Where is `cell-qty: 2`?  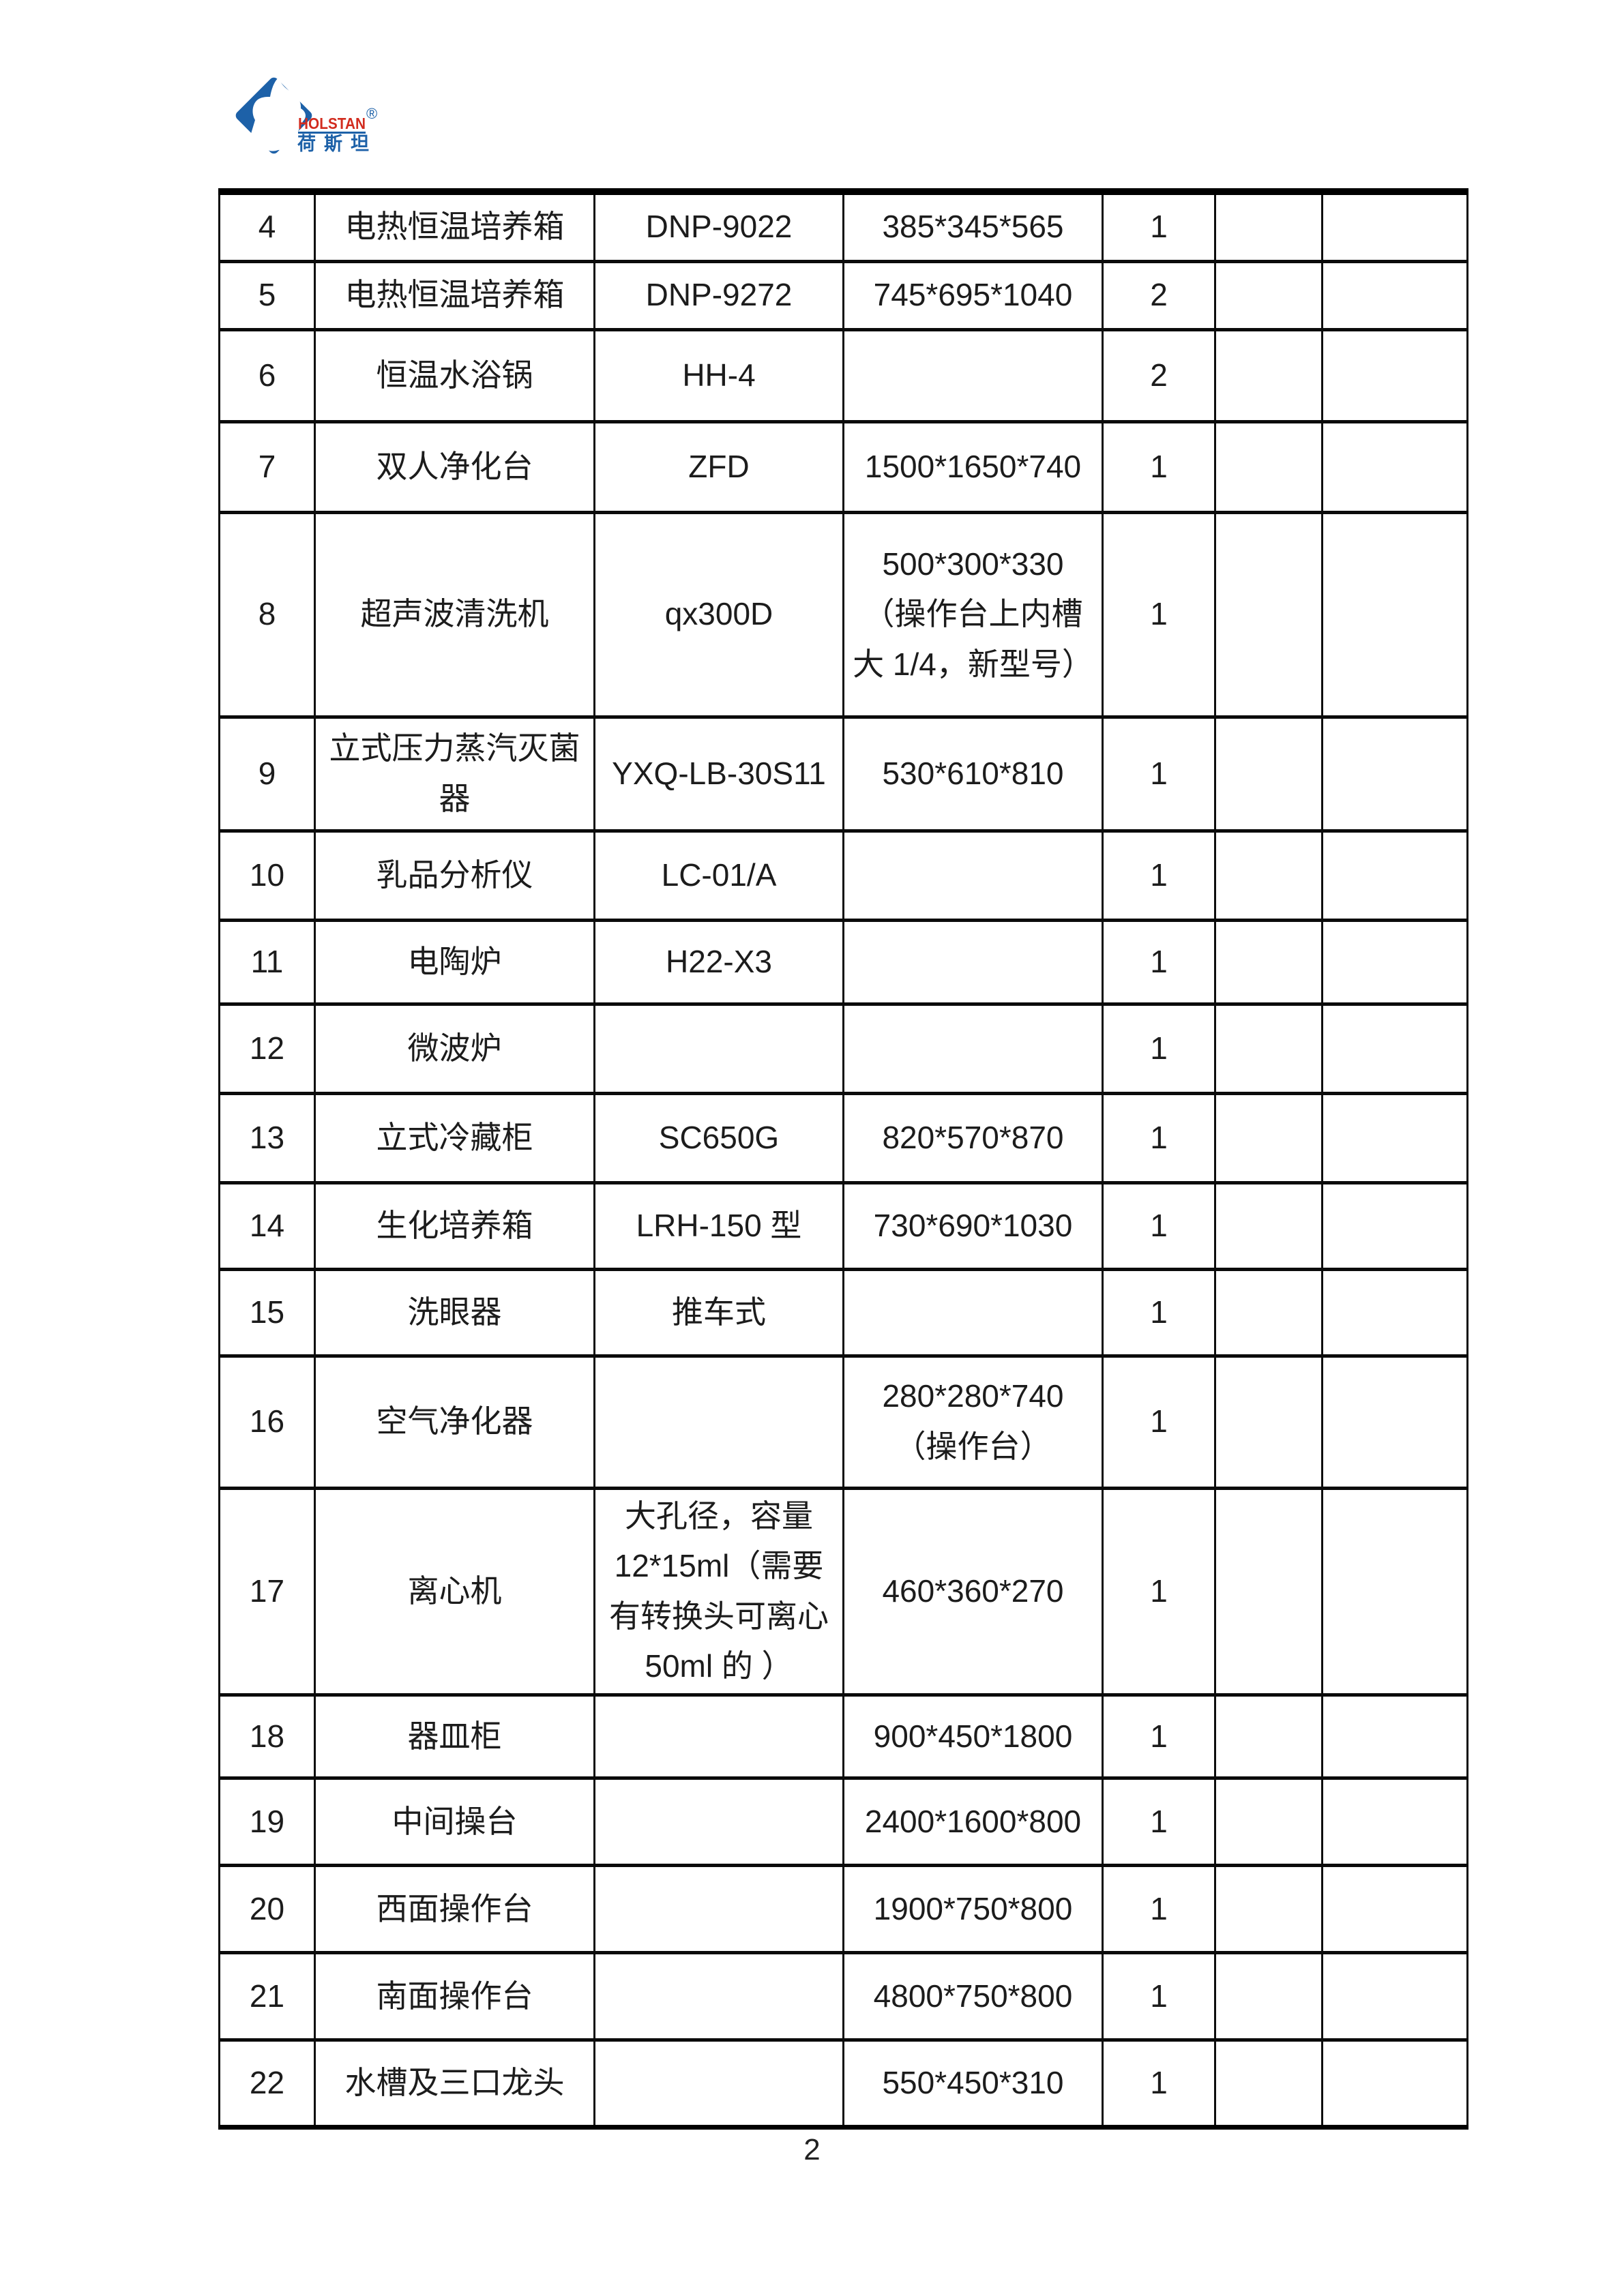 cell-qty: 2 is located at coordinates (1159, 295).